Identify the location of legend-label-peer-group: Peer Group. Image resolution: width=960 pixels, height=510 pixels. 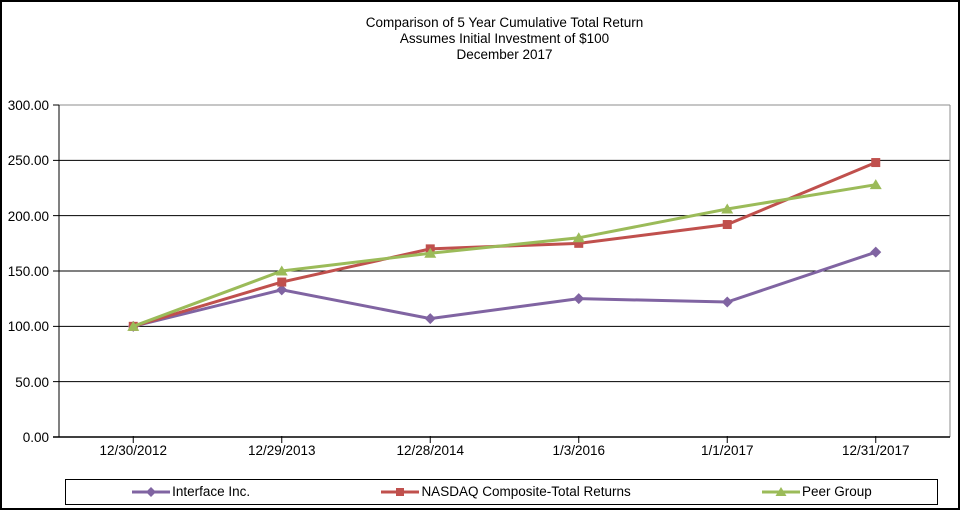
(837, 491).